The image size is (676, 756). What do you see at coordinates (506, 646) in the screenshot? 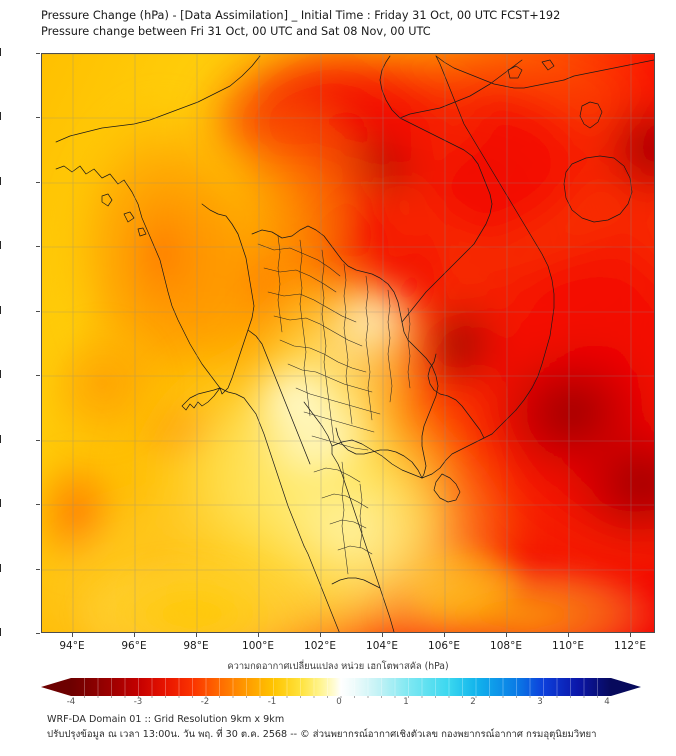
I see `xtick-108E: 108°E` at bounding box center [506, 646].